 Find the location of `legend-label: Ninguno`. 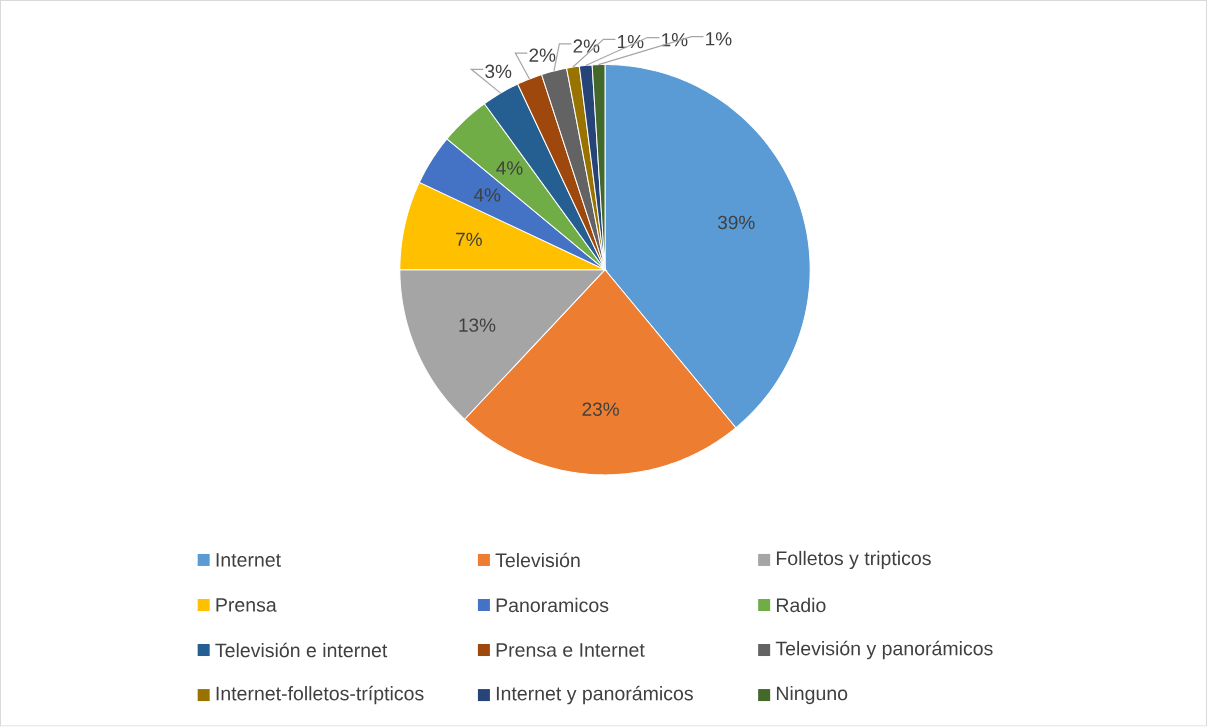

legend-label: Ninguno is located at coordinates (812, 695).